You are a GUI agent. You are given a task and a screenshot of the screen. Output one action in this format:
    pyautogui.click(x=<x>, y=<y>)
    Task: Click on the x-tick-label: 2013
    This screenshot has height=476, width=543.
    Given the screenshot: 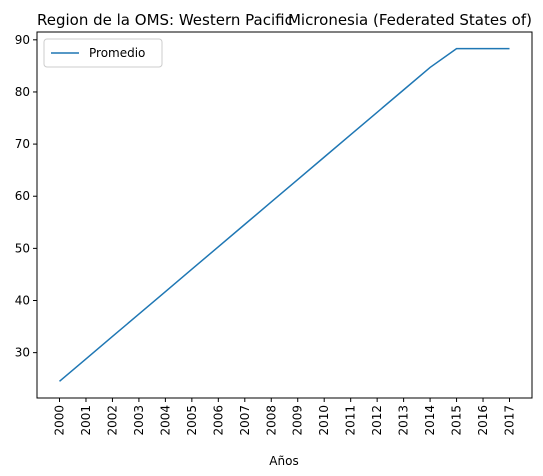 What is the action you would take?
    pyautogui.click(x=404, y=420)
    